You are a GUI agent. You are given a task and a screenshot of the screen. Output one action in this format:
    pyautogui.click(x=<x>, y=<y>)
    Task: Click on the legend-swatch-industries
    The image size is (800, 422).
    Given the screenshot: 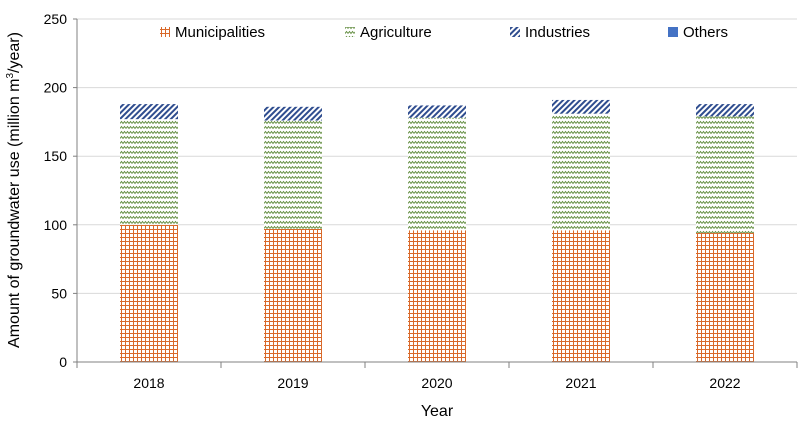 What is the action you would take?
    pyautogui.click(x=515, y=32)
    